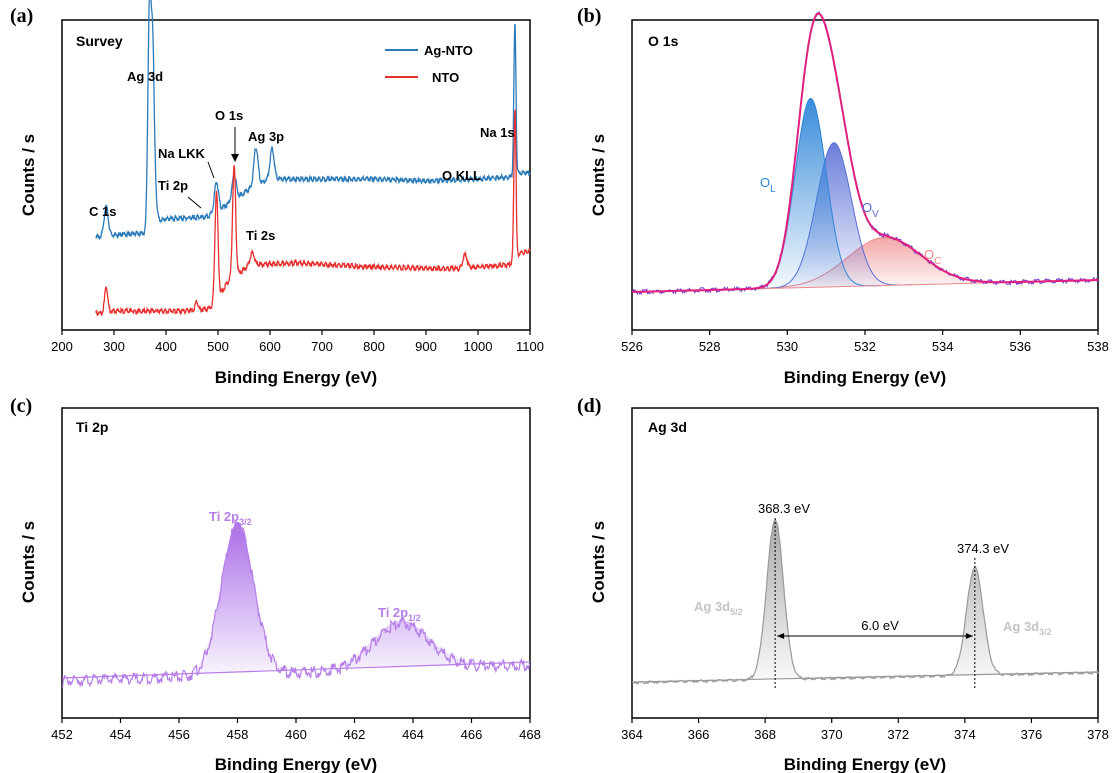 This screenshot has height=773, width=1116. I want to click on annotation-na-1s: Na 1s, so click(497, 132).